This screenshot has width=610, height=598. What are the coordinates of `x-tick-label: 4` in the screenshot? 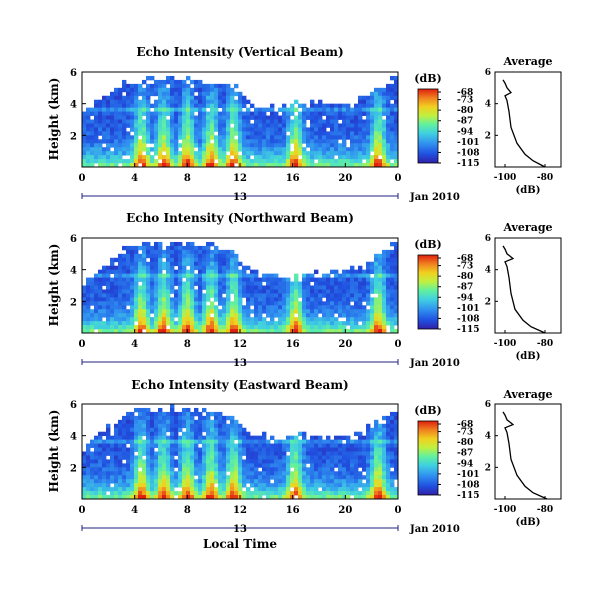 It's located at (134, 510).